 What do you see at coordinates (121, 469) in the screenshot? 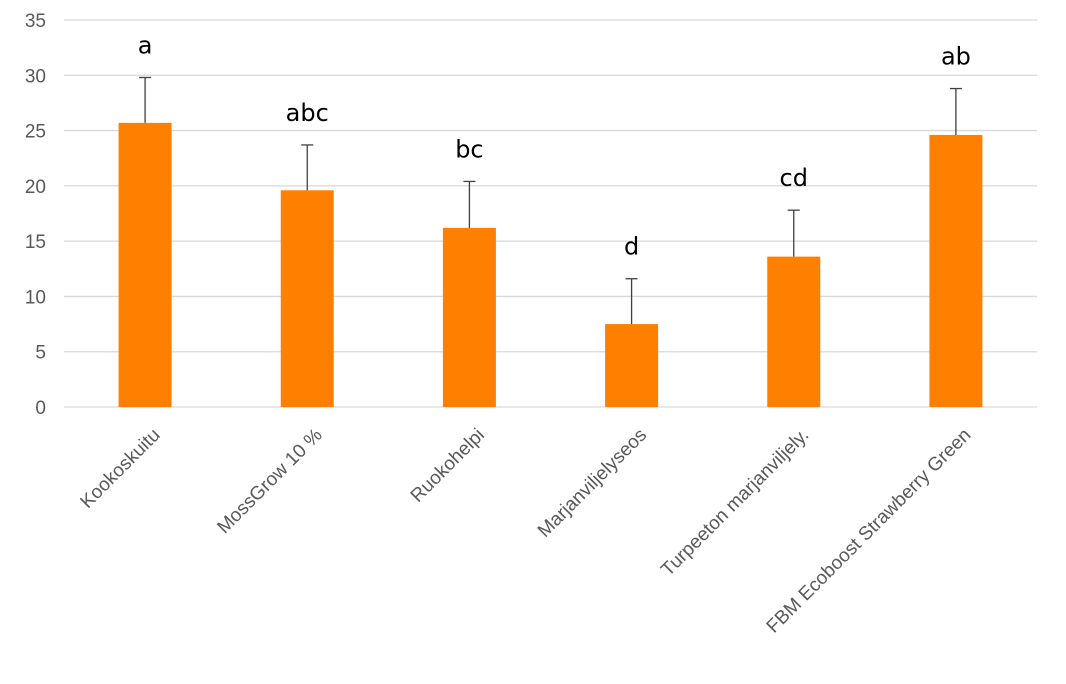
I see `category-label: Kookoskuitu` at bounding box center [121, 469].